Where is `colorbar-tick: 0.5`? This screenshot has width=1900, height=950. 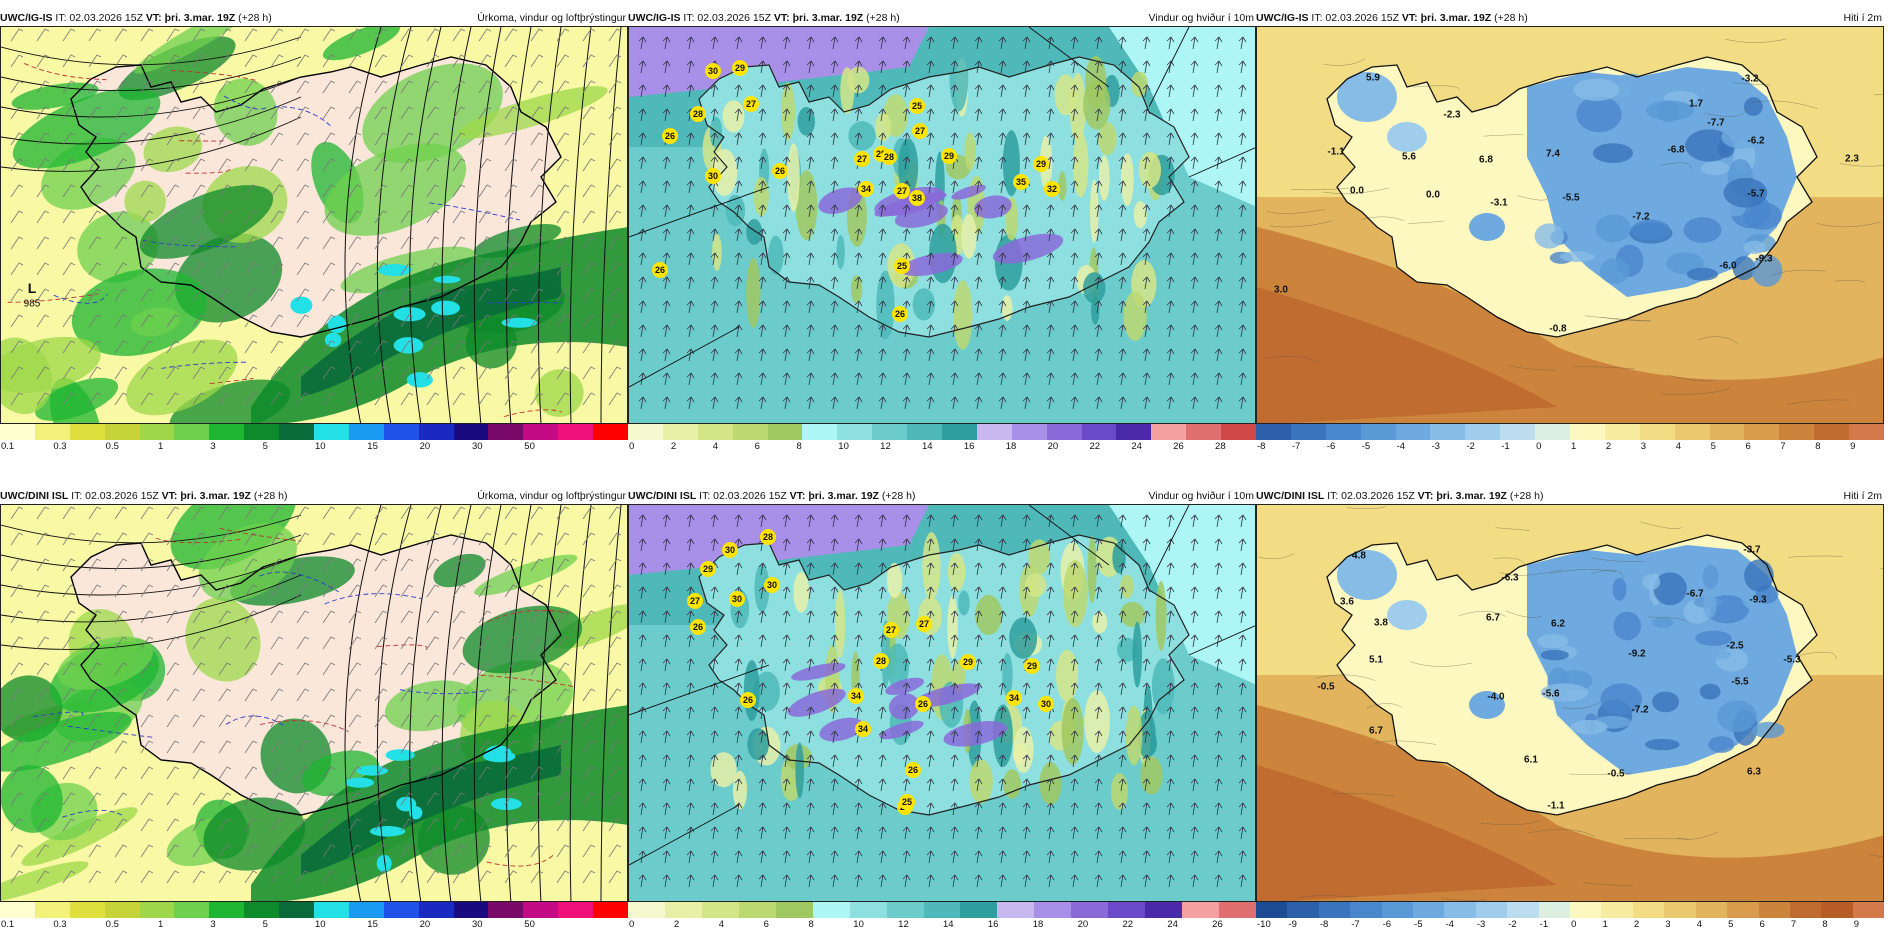 colorbar-tick: 0.5 is located at coordinates (112, 446).